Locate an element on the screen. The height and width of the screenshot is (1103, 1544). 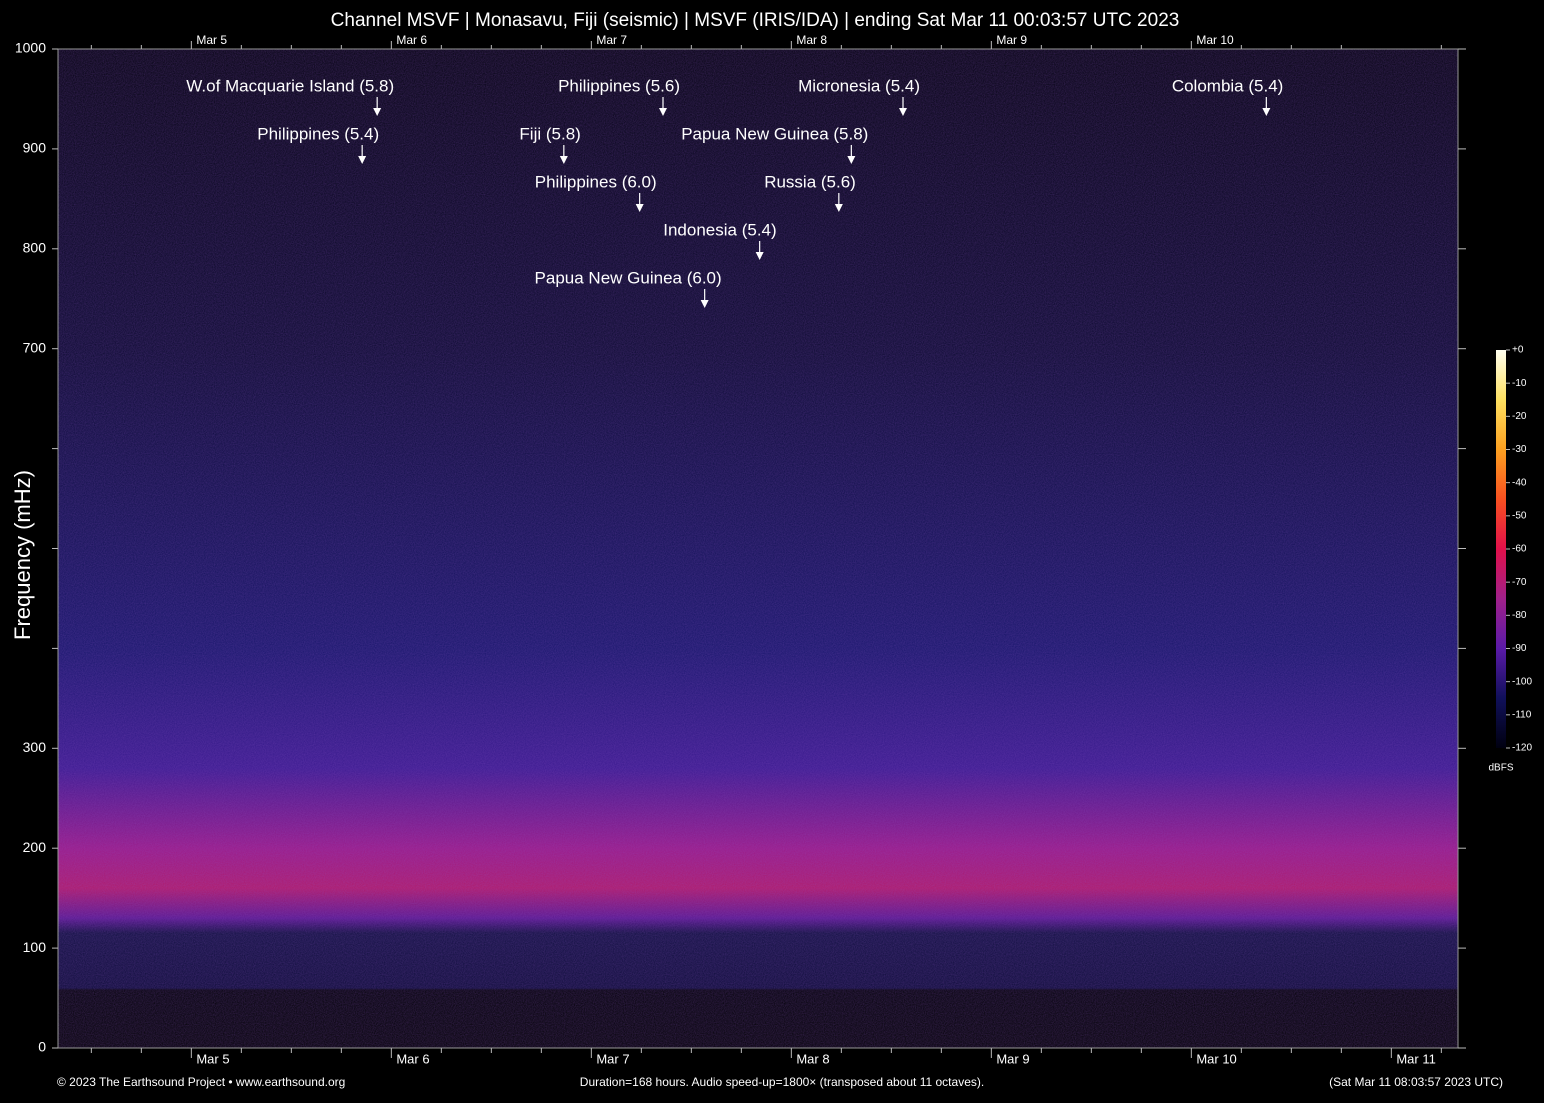
y-tick-label: 1000 is located at coordinates (30, 48).